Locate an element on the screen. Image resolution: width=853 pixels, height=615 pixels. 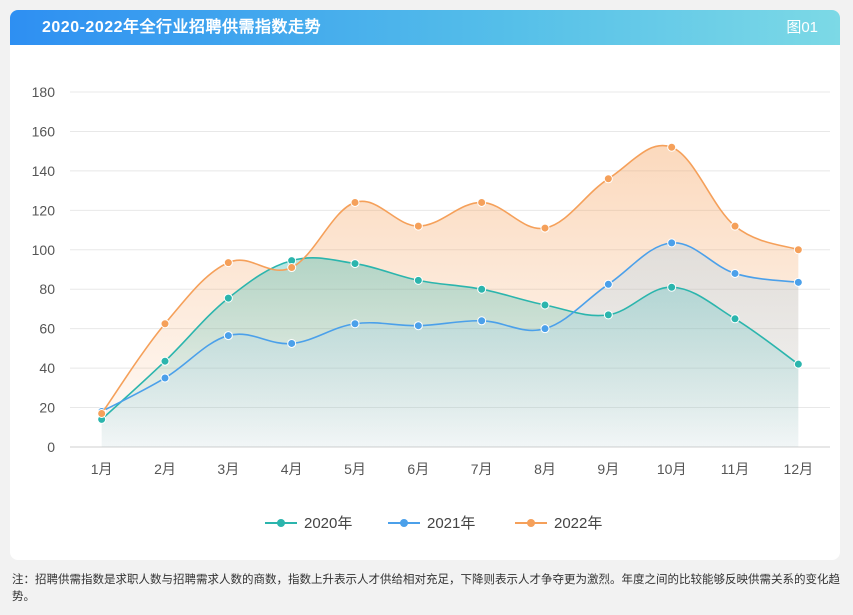
y-tick-label: 140 is located at coordinates (44, 171).